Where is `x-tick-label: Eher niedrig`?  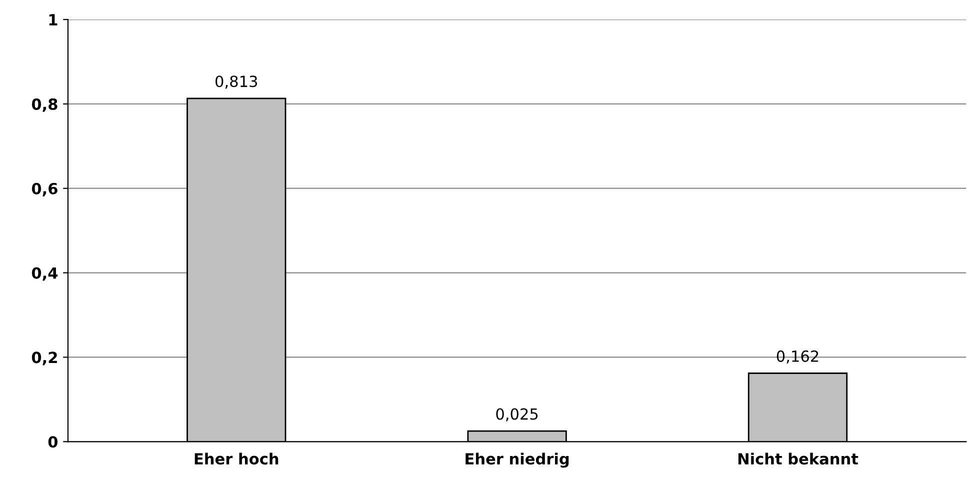 x-tick-label: Eher niedrig is located at coordinates (517, 460).